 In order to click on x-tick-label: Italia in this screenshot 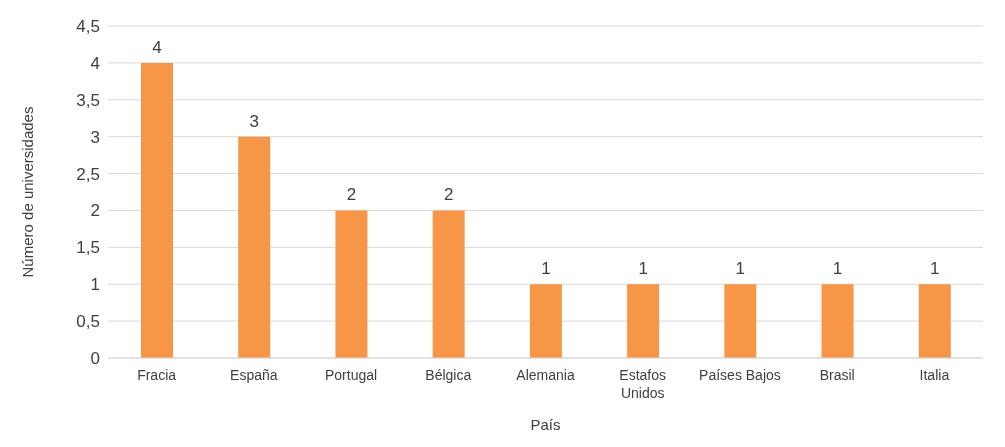, I will do `click(934, 375)`.